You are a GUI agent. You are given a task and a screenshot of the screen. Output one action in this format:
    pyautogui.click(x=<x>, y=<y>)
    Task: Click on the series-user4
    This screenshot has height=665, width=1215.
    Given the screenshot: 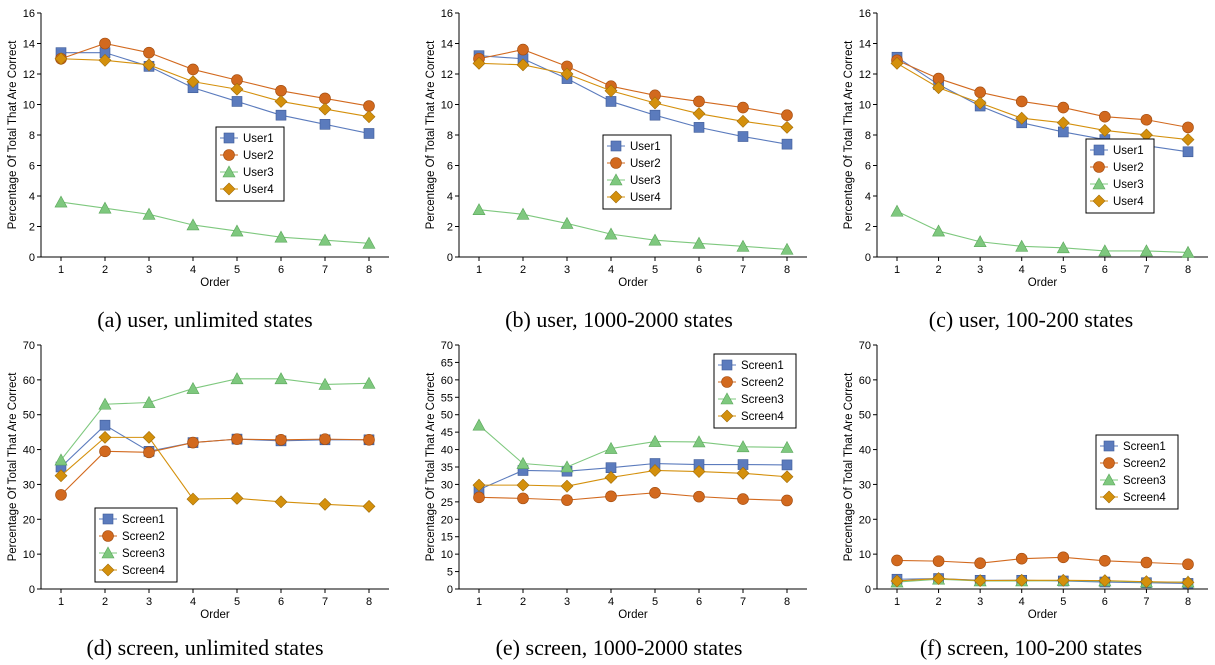 What is the action you would take?
    pyautogui.click(x=1042, y=101)
    